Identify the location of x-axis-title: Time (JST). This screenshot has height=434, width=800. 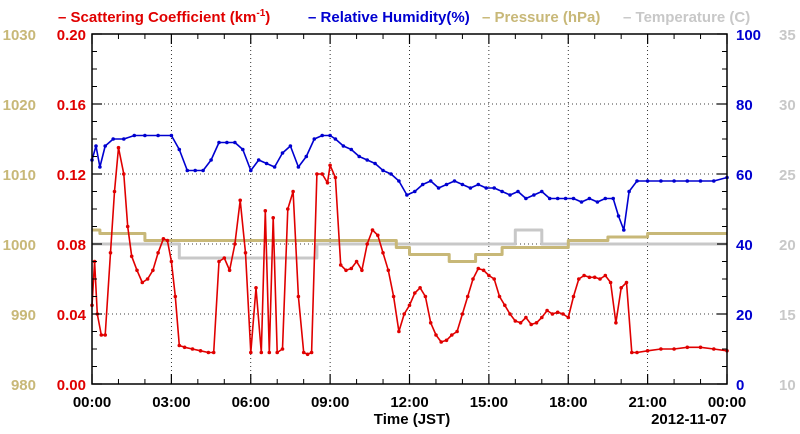
(412, 419).